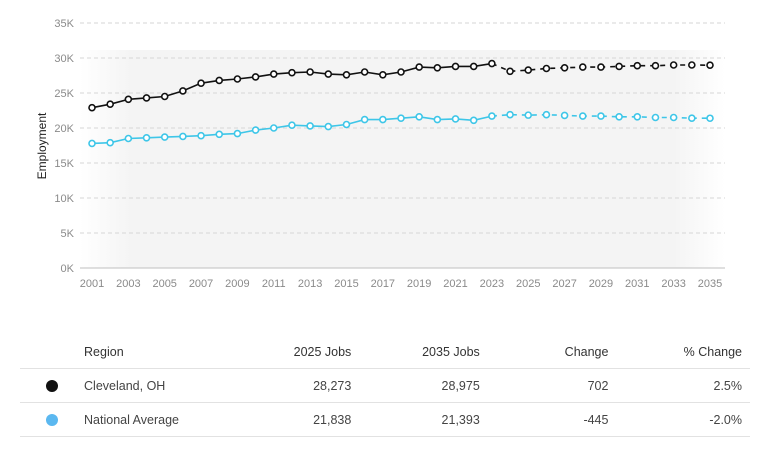 The image size is (768, 449). Describe the element at coordinates (545, 385) in the screenshot. I see `change-cell: 702` at that location.